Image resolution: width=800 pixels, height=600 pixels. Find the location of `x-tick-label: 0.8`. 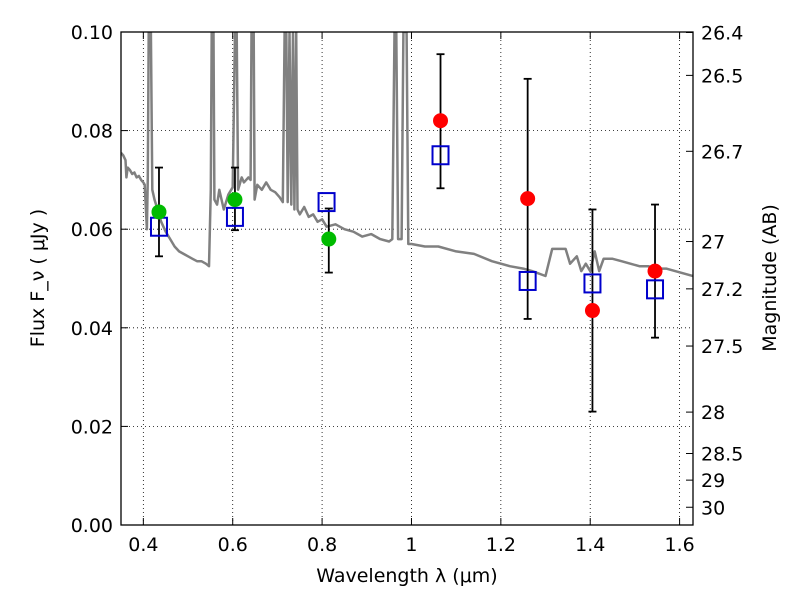

x-tick-label: 0.8 is located at coordinates (322, 545).